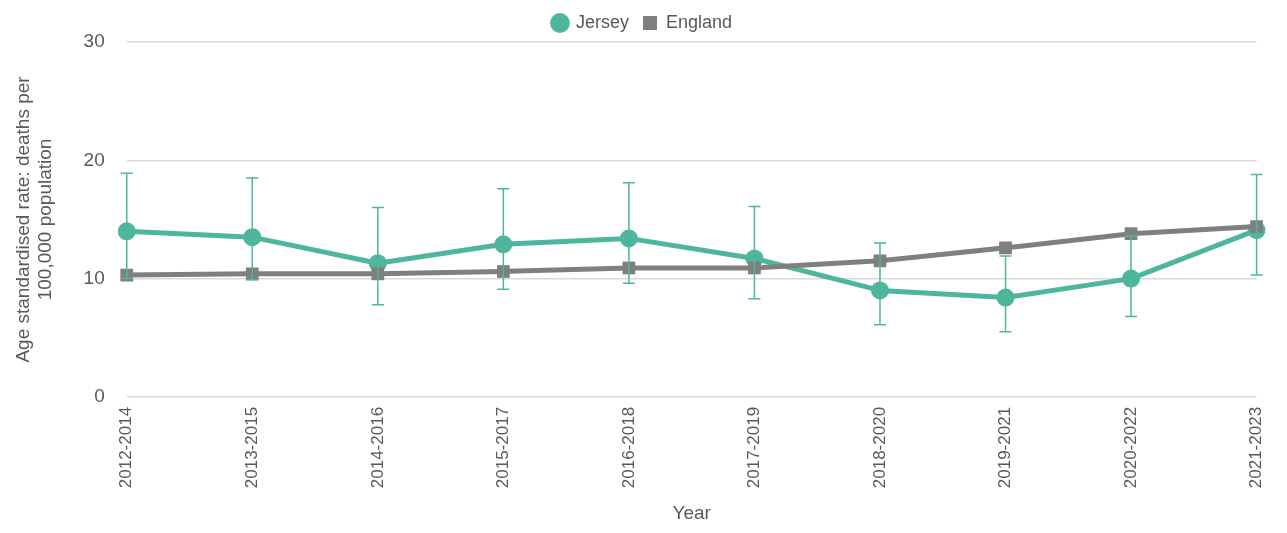 The image size is (1287, 533). What do you see at coordinates (377, 447) in the screenshot?
I see `x-tick-label: 2014-2016` at bounding box center [377, 447].